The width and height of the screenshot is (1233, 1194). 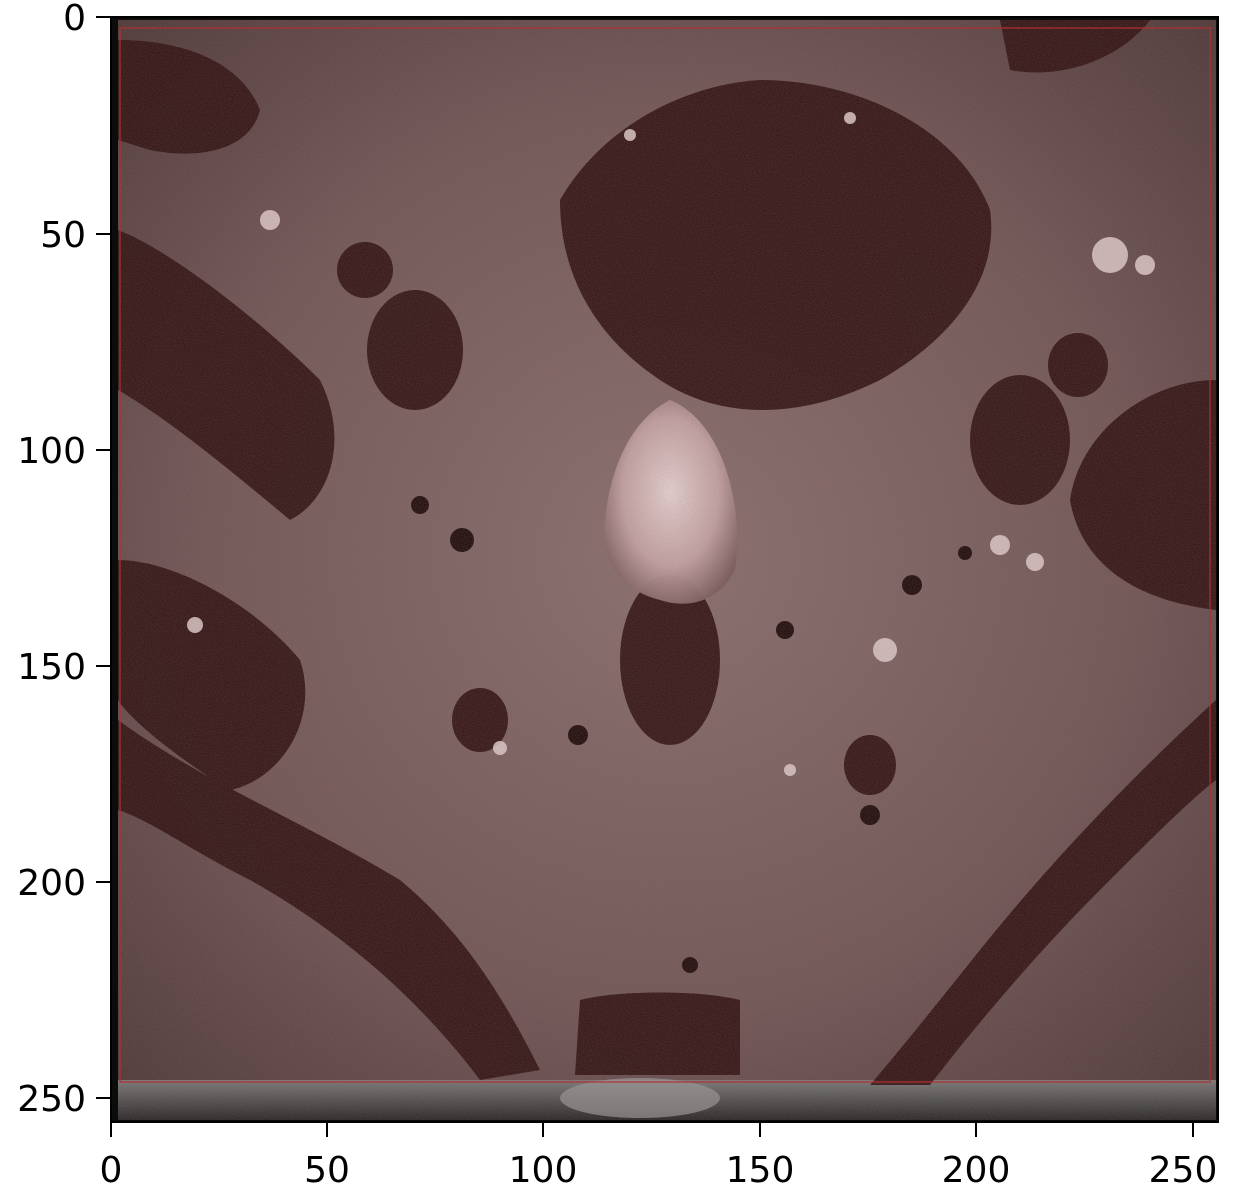 I want to click on y-tick-label: 0, so click(x=74, y=19).